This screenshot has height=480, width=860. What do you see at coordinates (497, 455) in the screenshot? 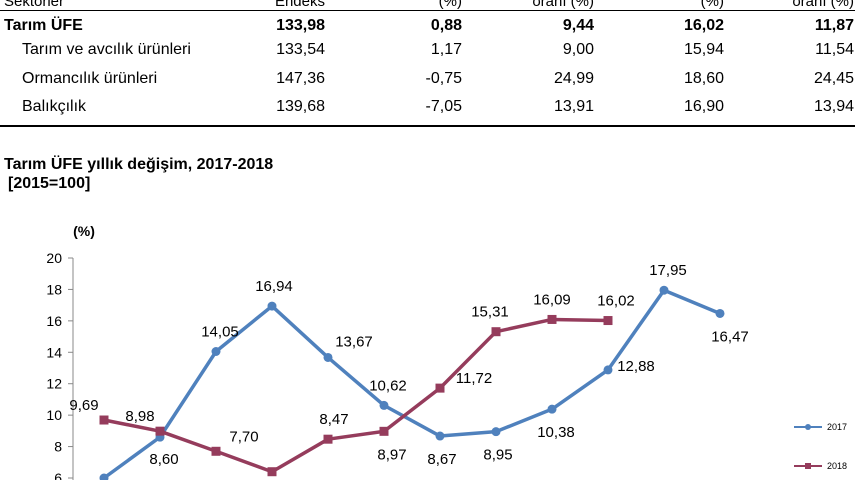
I see `data-label: 8,95` at bounding box center [497, 455].